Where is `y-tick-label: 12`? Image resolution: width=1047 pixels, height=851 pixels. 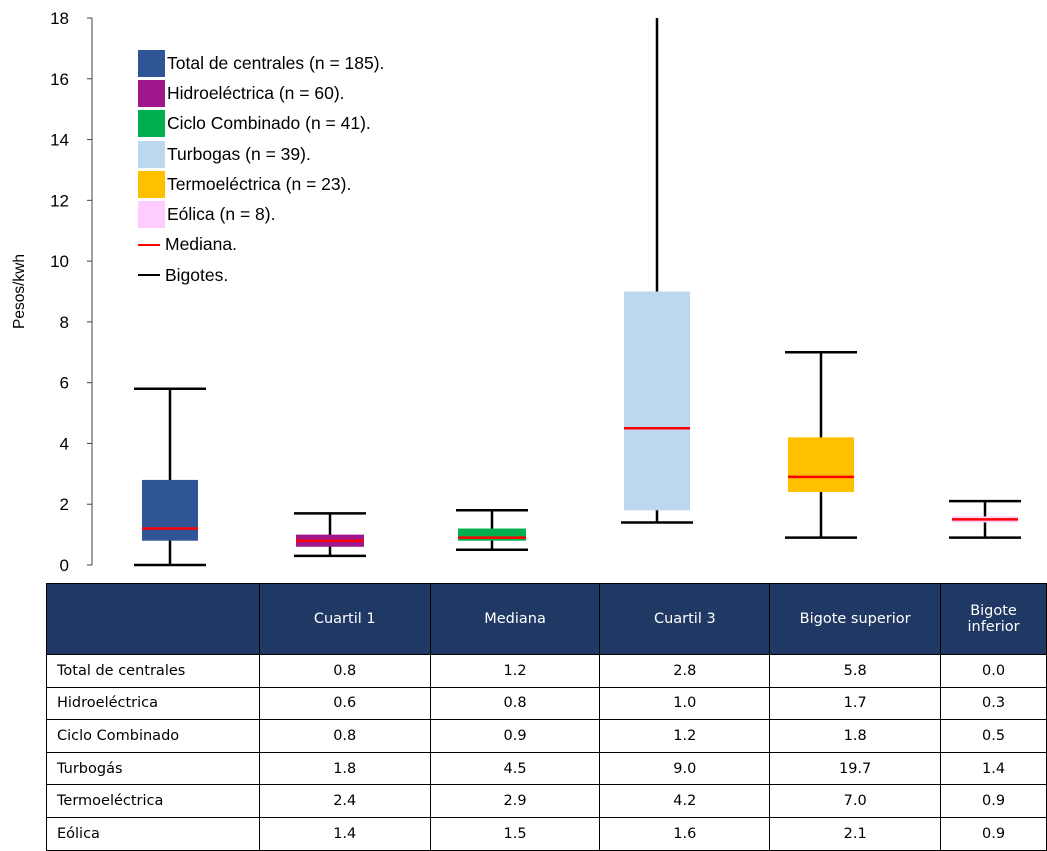
y-tick-label: 12 is located at coordinates (59, 200).